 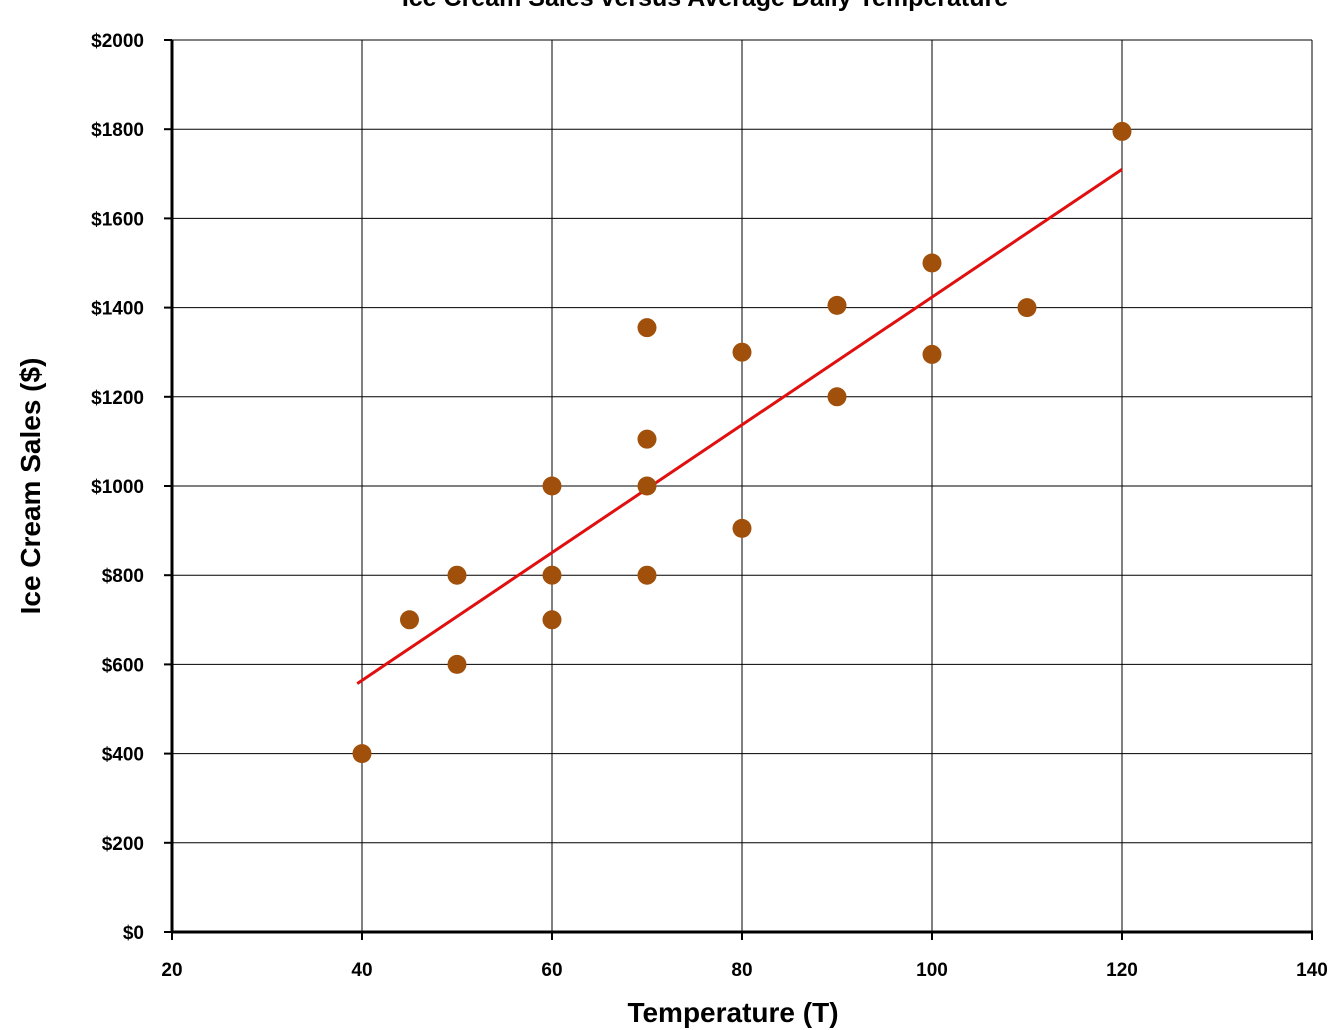 What do you see at coordinates (361, 970) in the screenshot?
I see `x-tick-label: 40` at bounding box center [361, 970].